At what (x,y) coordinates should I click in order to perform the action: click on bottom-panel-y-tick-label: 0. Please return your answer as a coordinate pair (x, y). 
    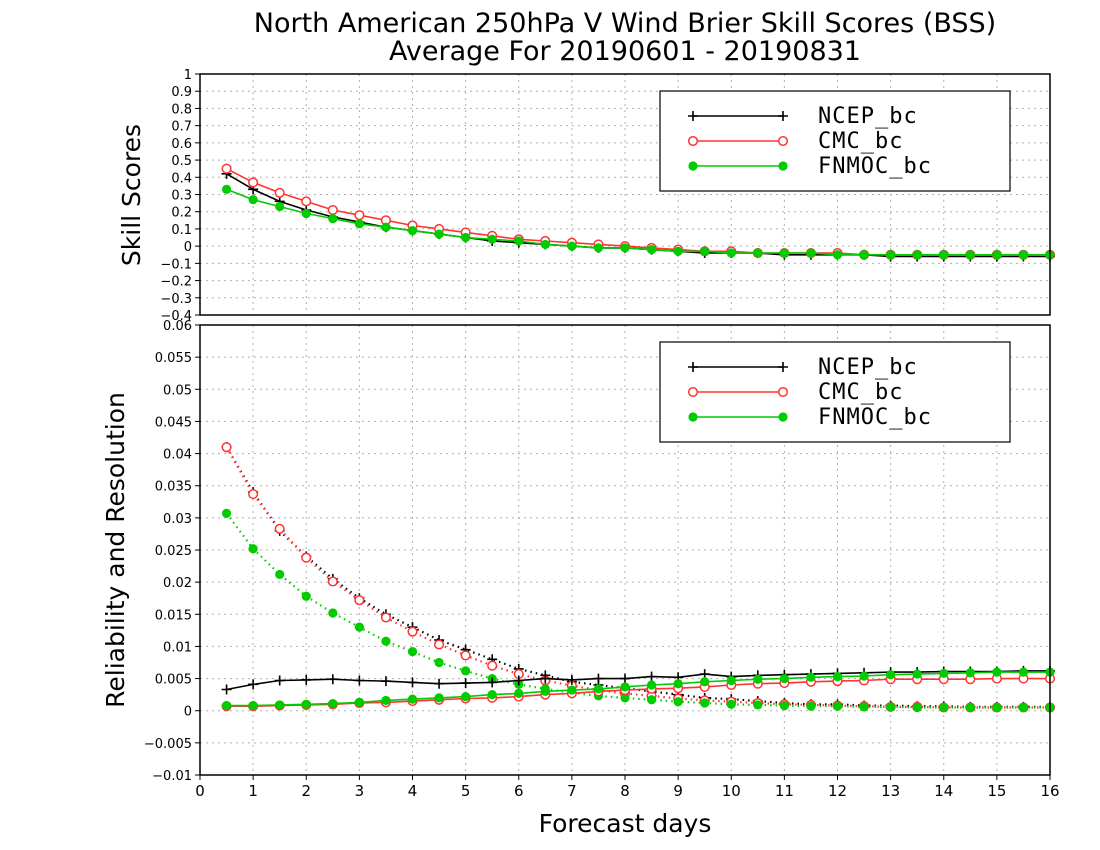
    Looking at the image, I should click on (188, 712).